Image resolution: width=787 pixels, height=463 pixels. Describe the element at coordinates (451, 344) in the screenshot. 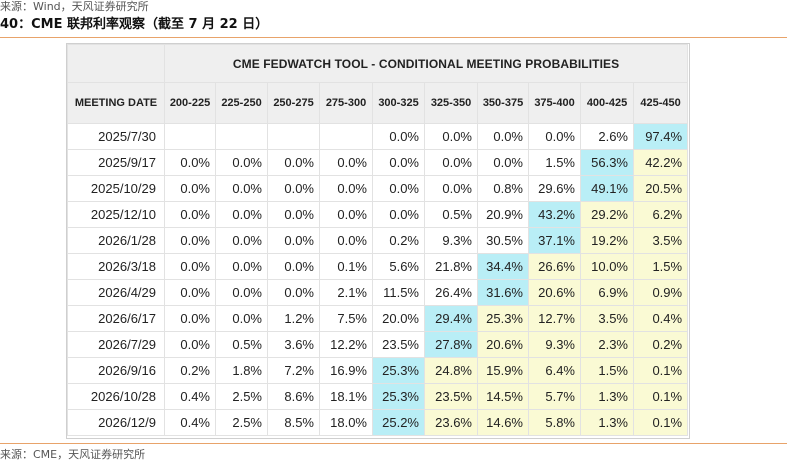

I see `probability-cell: 27.8%` at that location.